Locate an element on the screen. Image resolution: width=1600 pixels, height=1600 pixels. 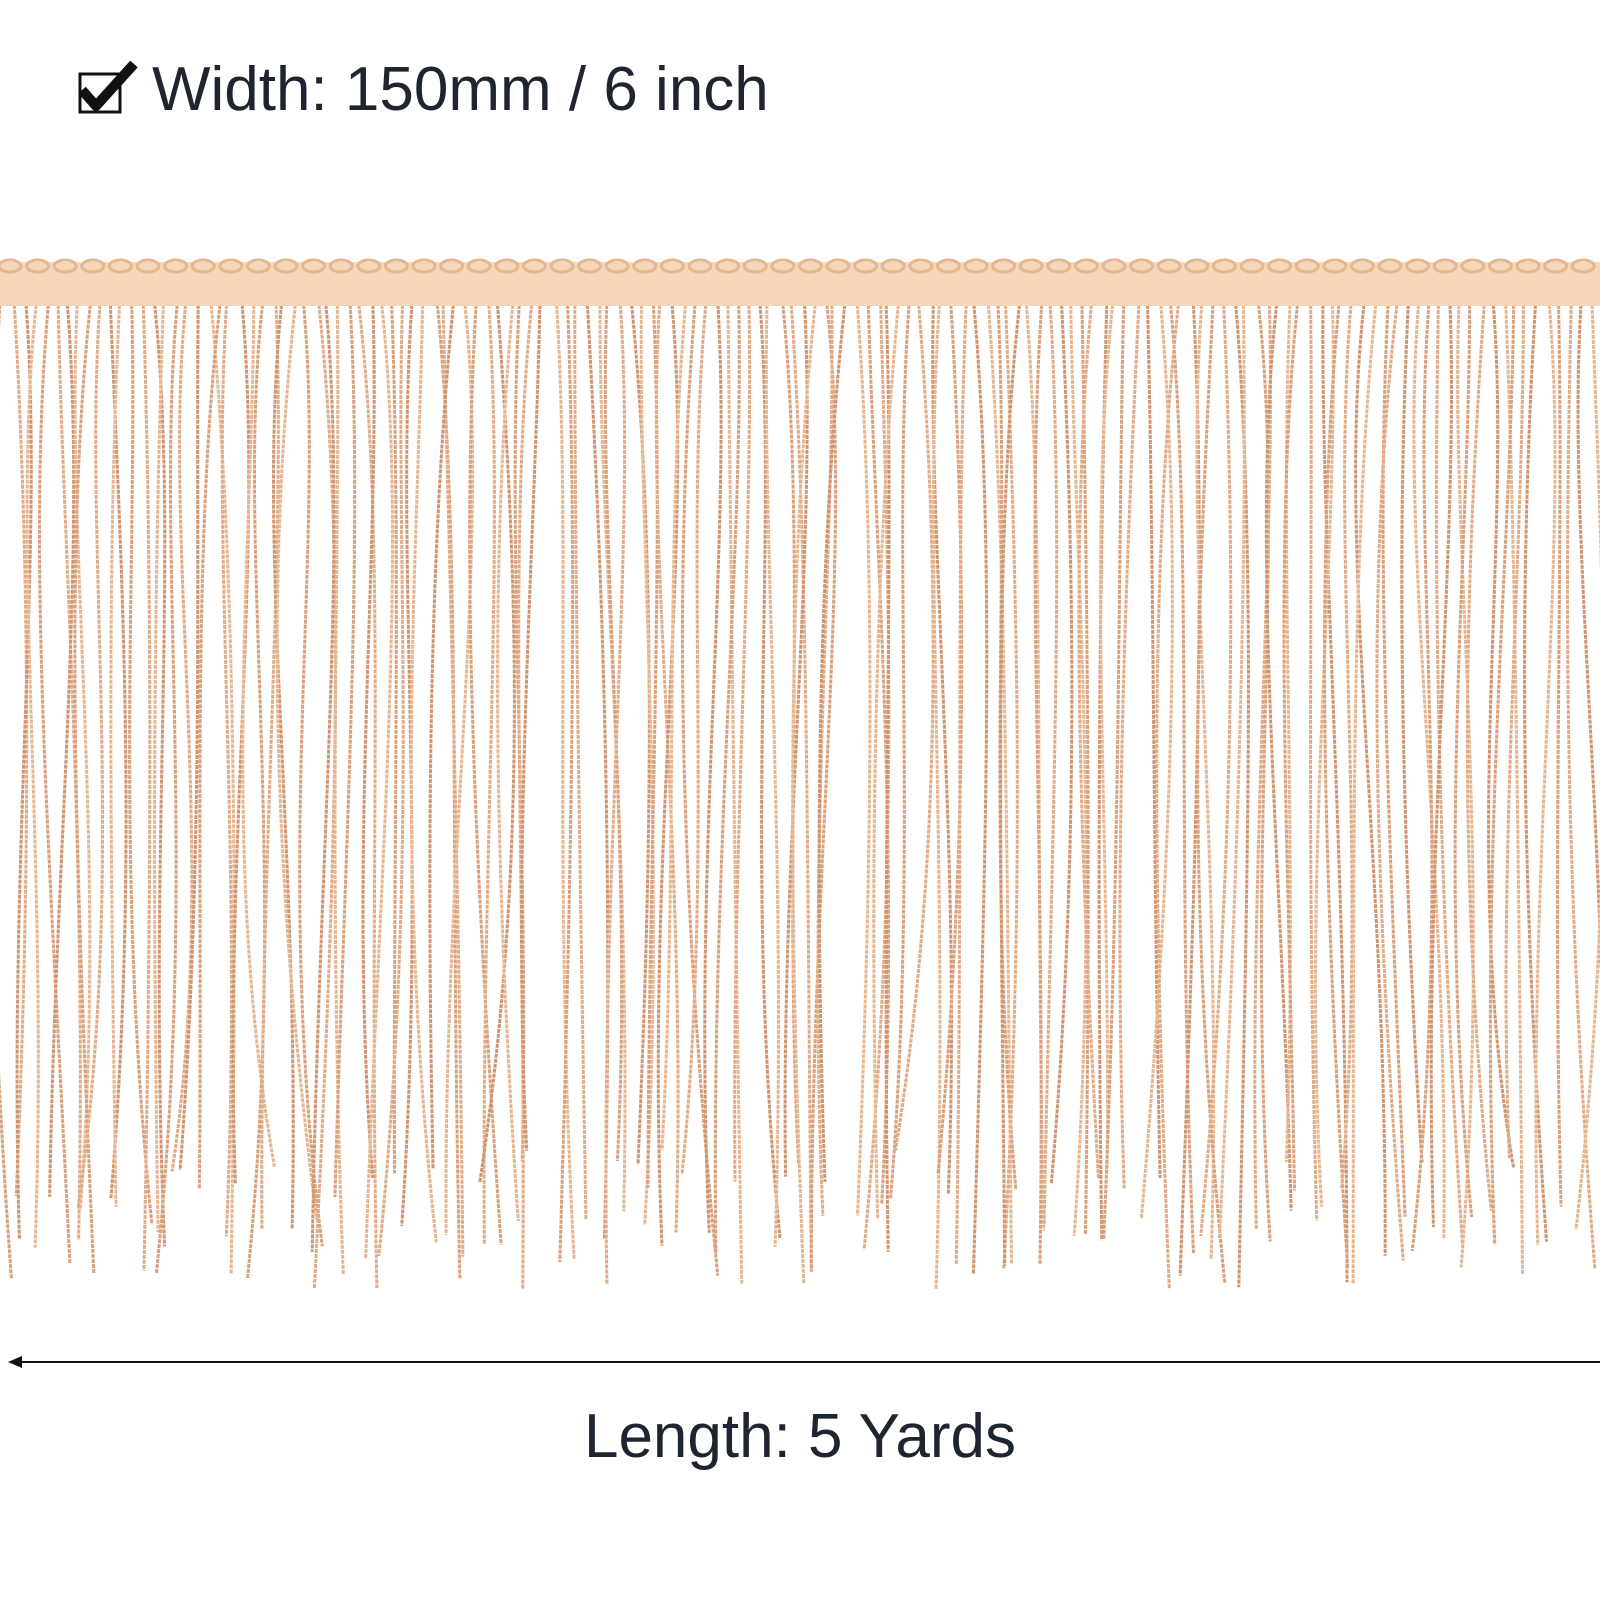
length-arrow is located at coordinates (804, 1362).